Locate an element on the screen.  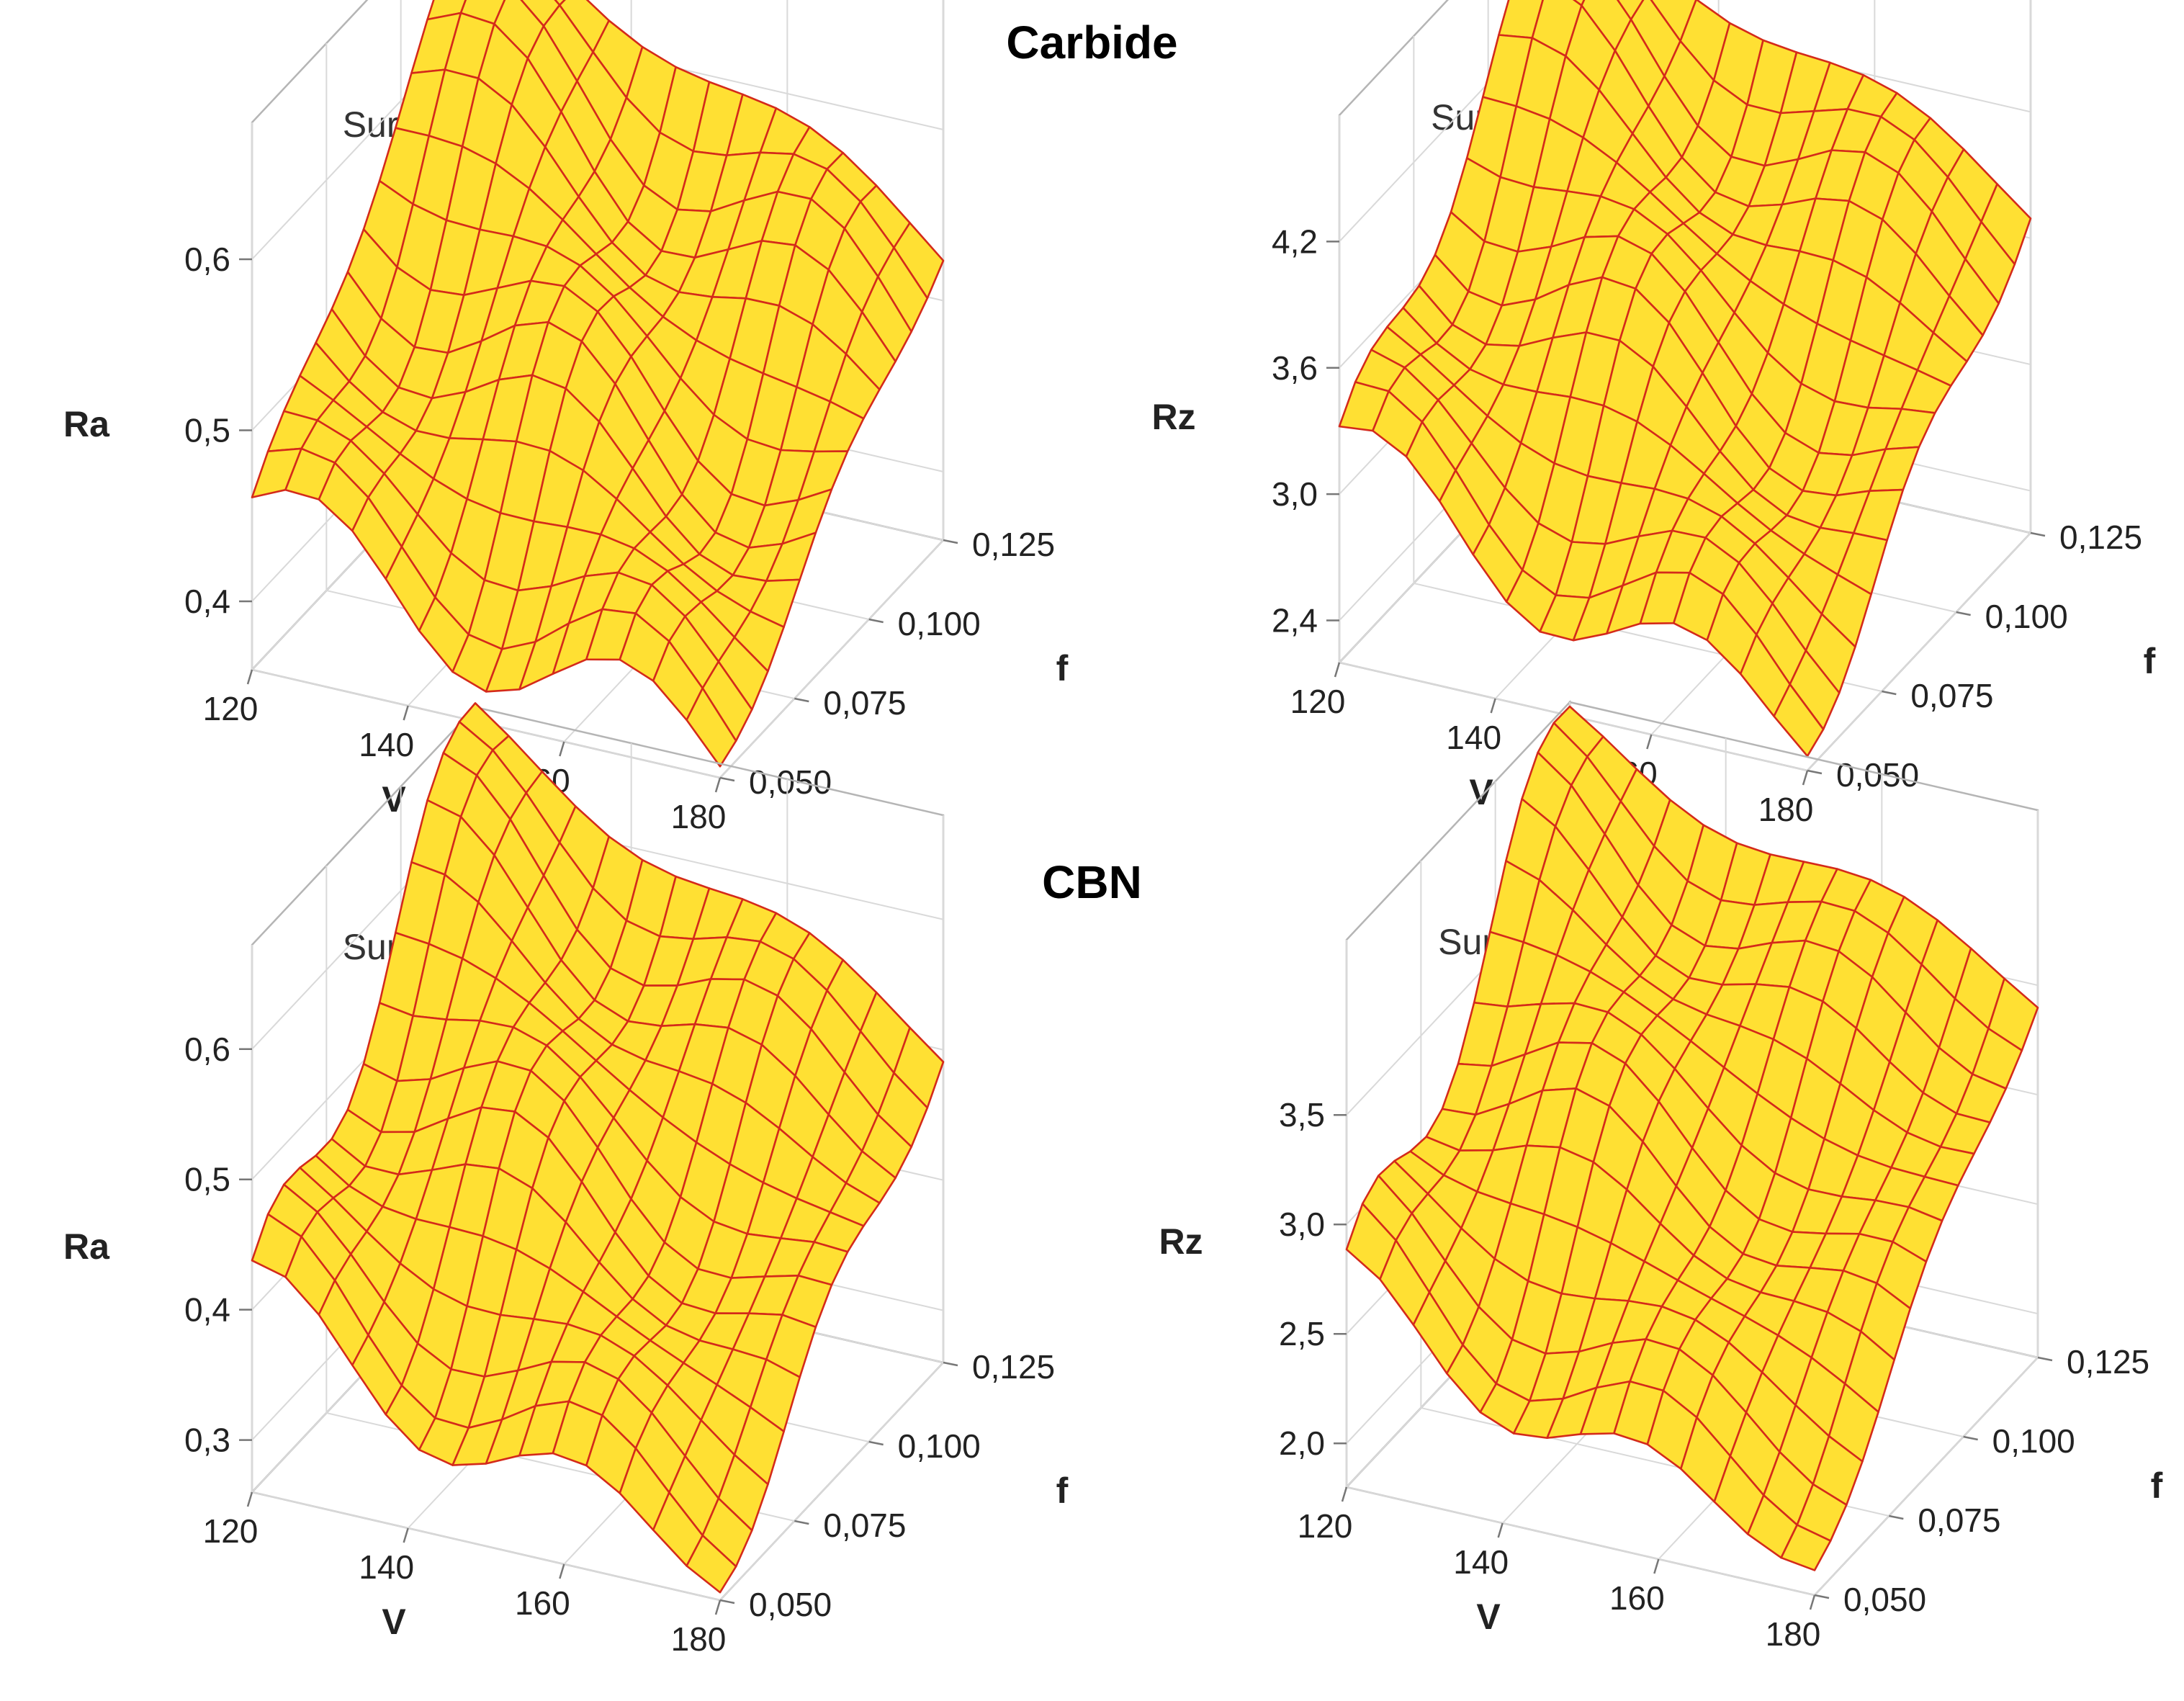
section-title-carbide: Carbide is located at coordinates (1092, 42).